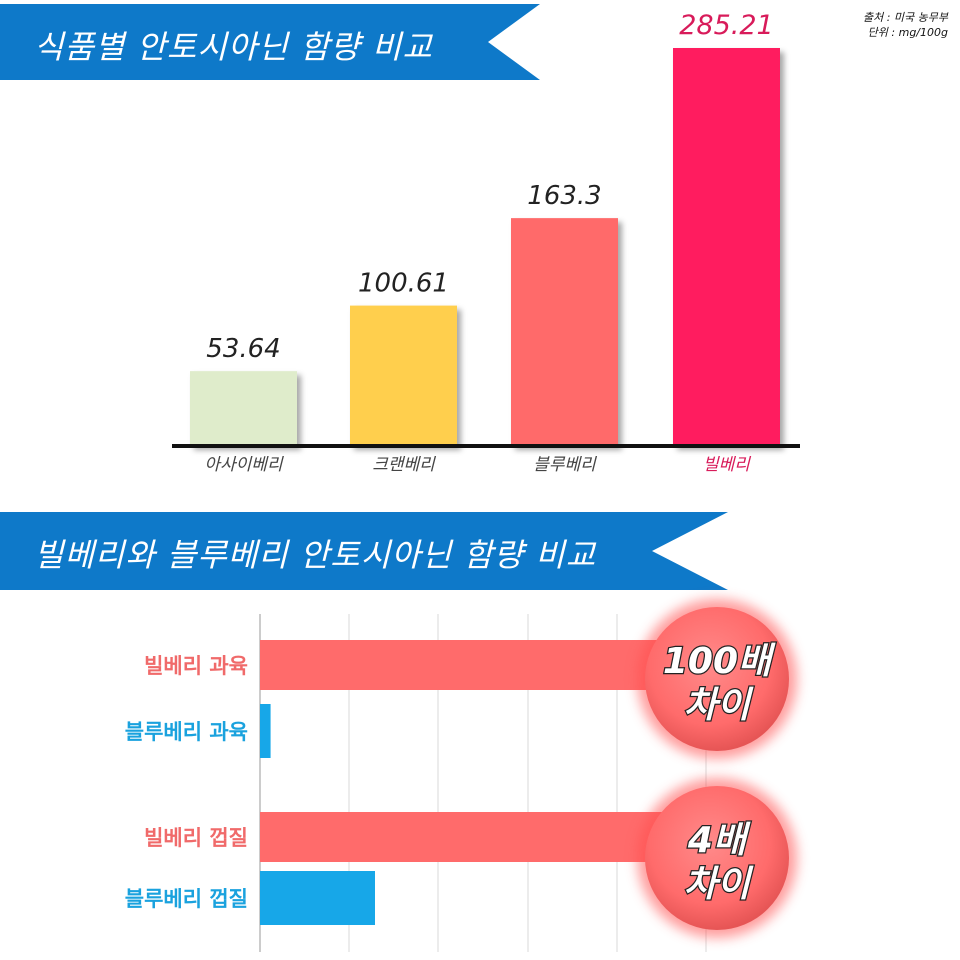 The width and height of the screenshot is (960, 960). What do you see at coordinates (719, 705) in the screenshot?
I see `callout-text-1-2: 차이` at bounding box center [719, 705].